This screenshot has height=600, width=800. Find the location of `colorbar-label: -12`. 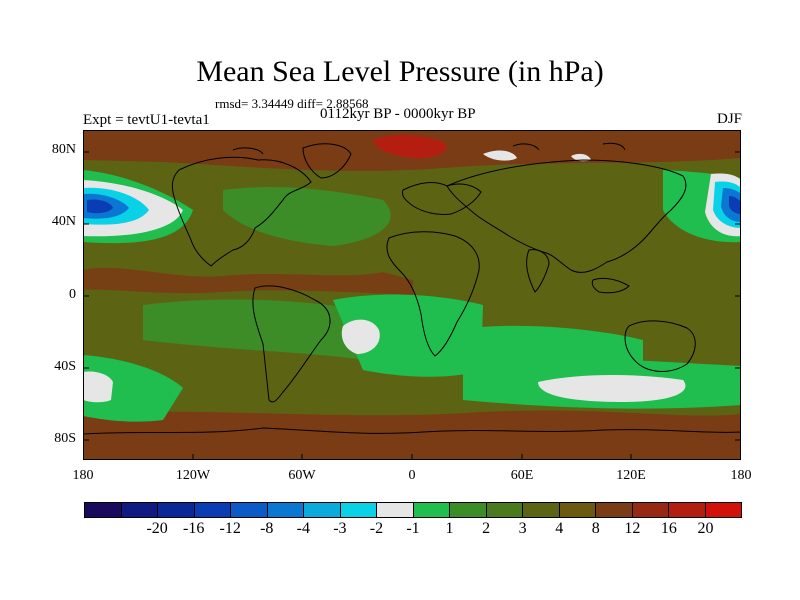

colorbar-label: -12 is located at coordinates (230, 528).